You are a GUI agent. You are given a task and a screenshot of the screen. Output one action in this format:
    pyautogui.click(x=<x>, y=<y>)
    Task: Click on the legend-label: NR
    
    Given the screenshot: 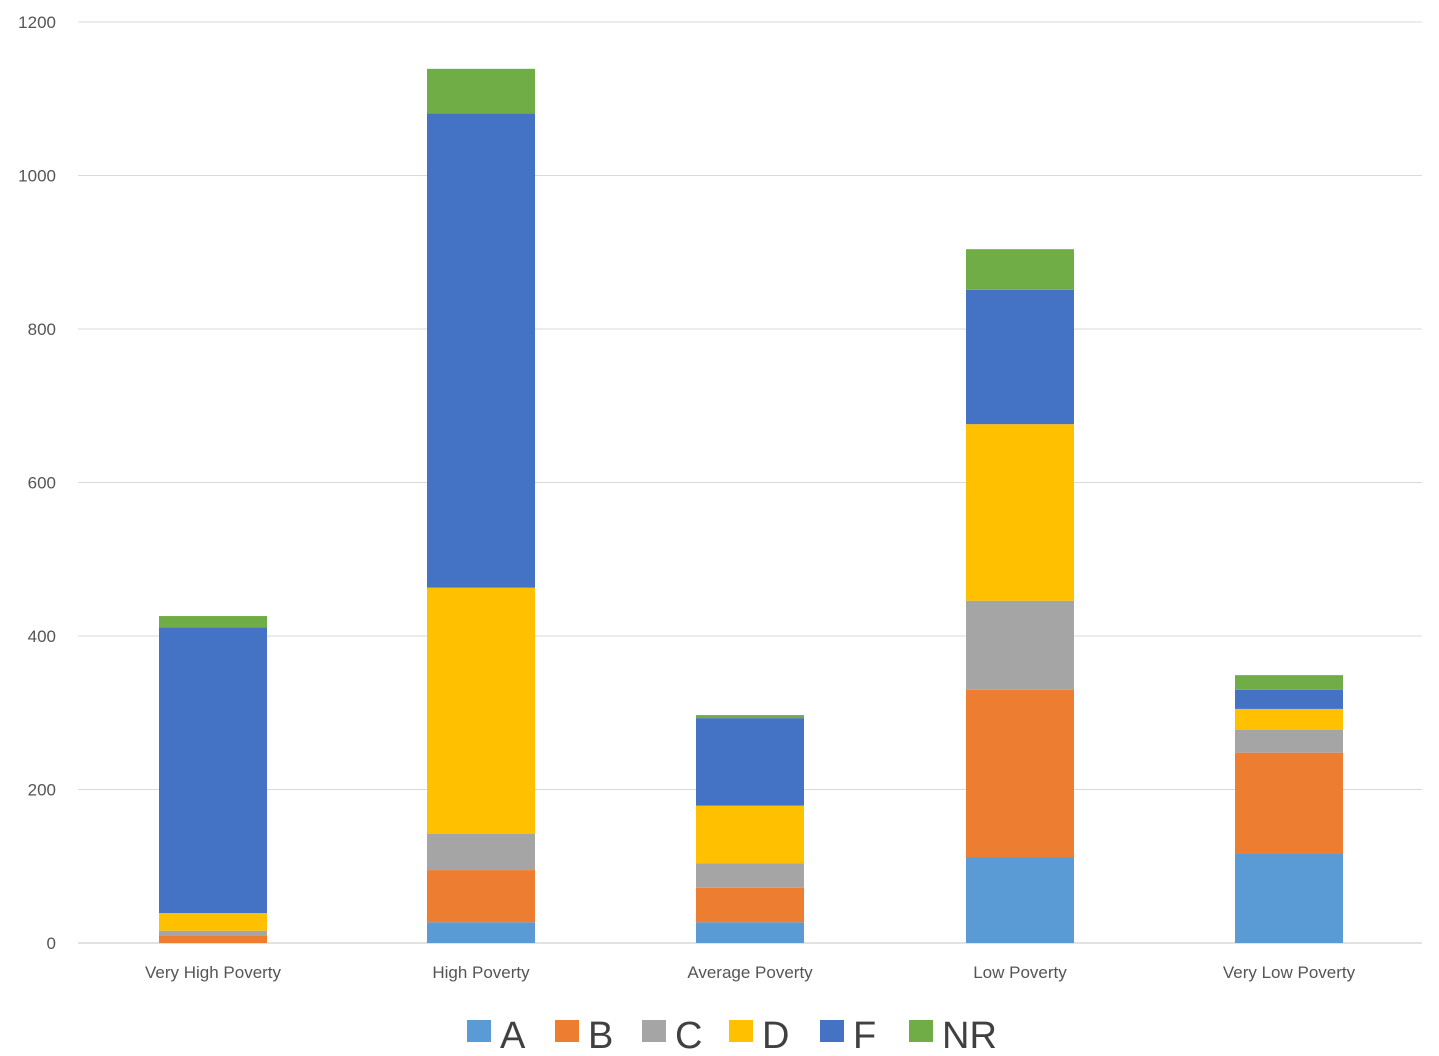 What is the action you would take?
    pyautogui.click(x=969, y=1035)
    